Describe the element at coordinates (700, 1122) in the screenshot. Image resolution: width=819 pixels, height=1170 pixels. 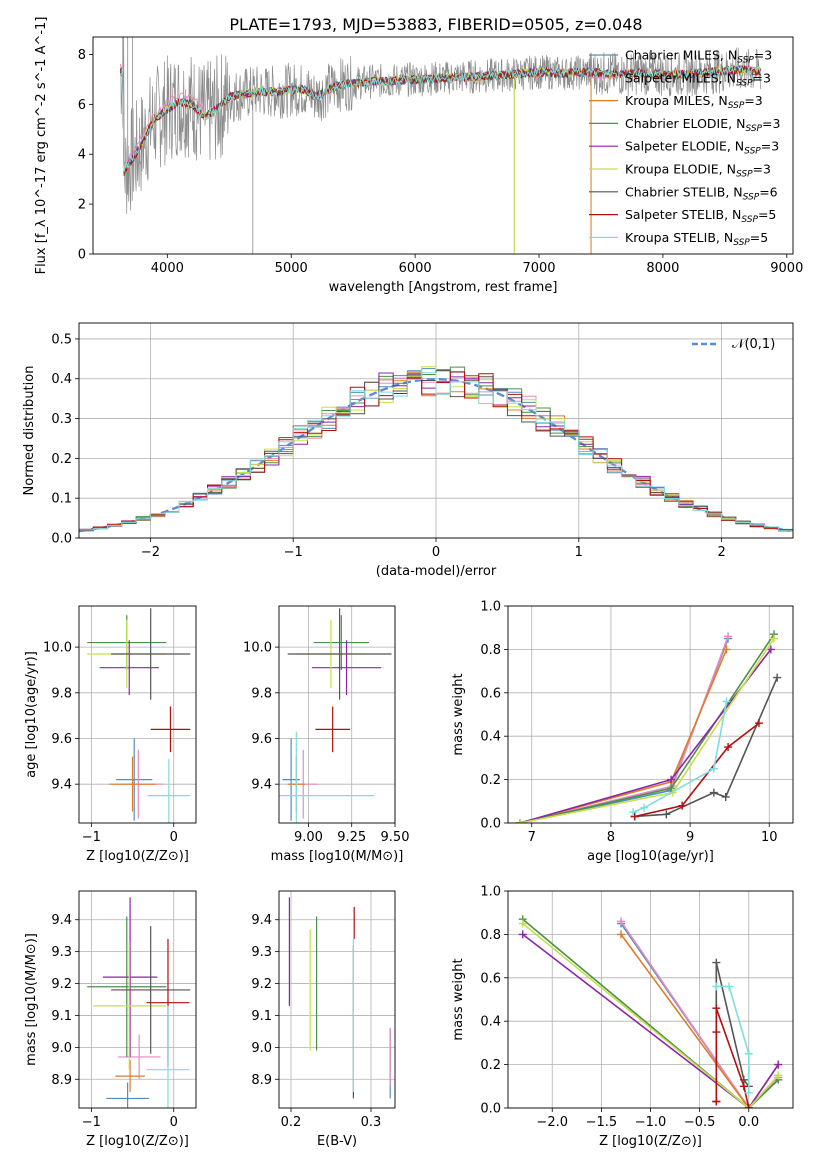
I see `x-tick-label: −0.5` at that location.